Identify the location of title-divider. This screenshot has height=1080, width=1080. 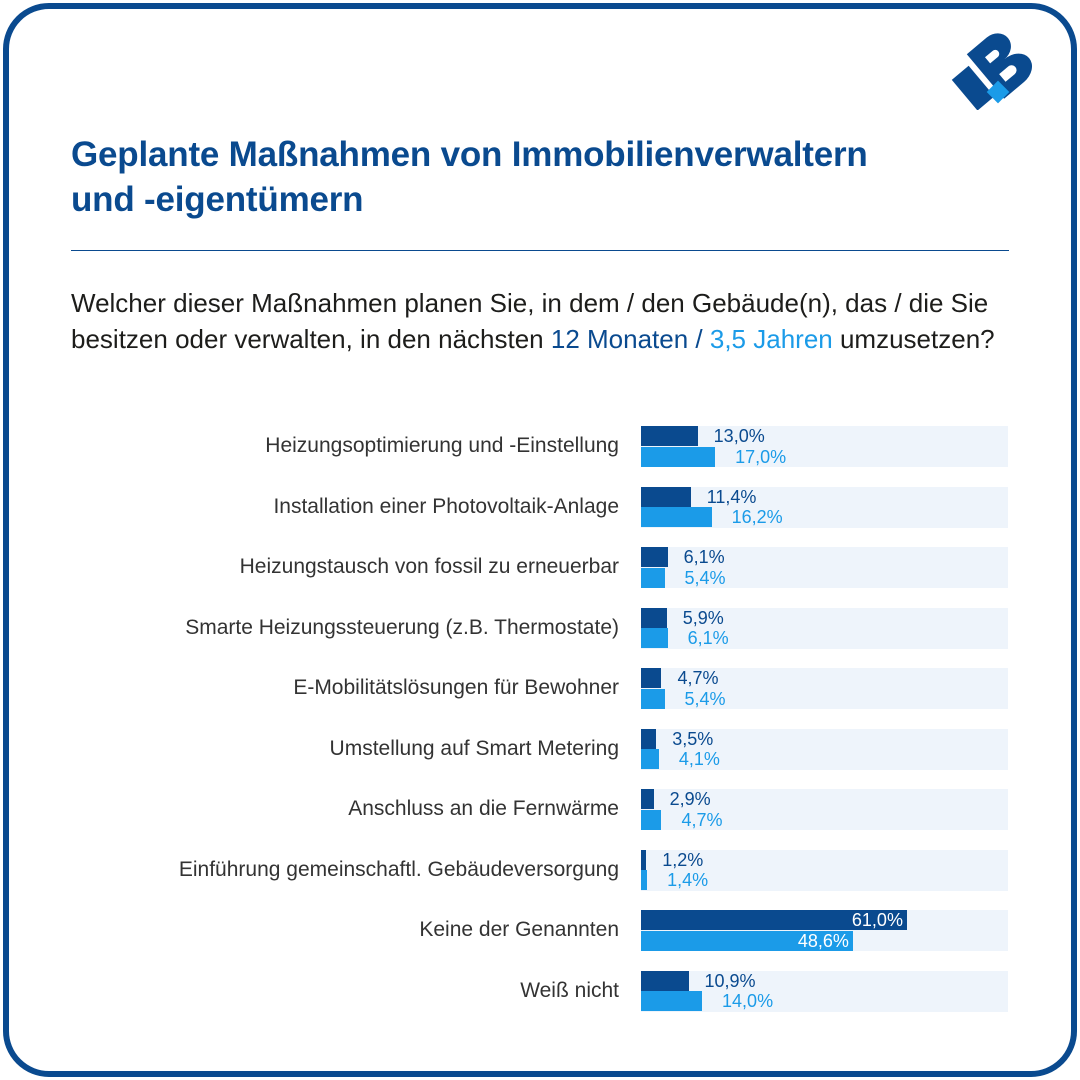
(540, 250).